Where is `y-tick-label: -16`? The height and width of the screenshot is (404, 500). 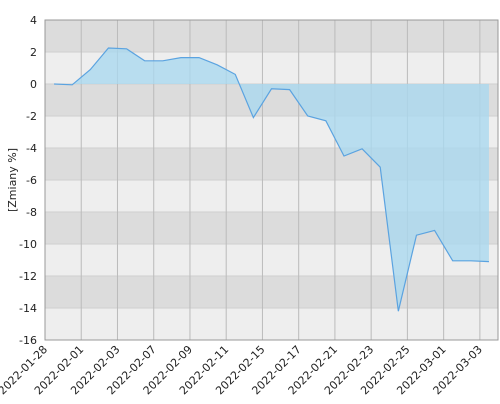
y-tick-label: -16 is located at coordinates (28, 340).